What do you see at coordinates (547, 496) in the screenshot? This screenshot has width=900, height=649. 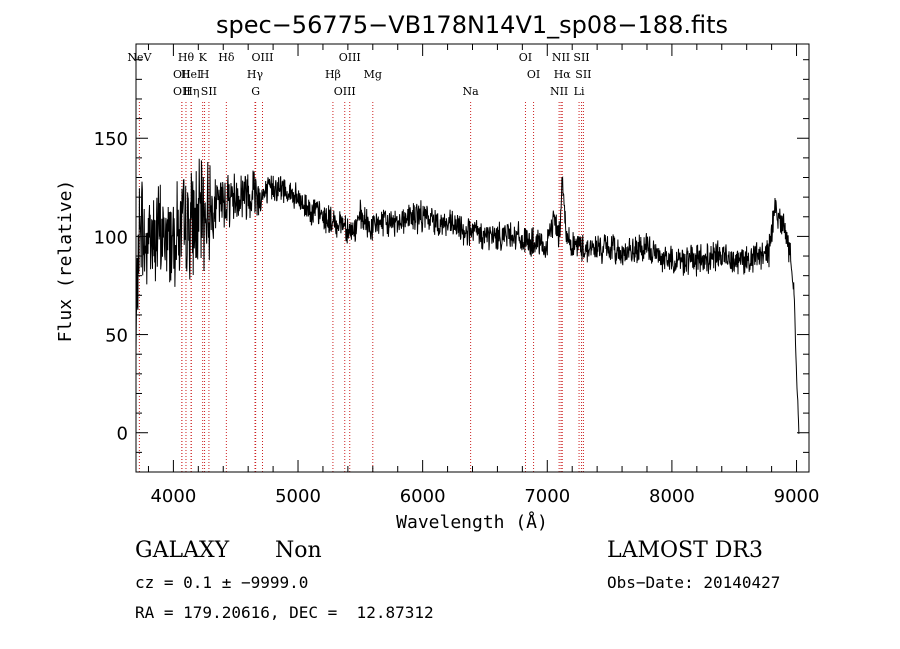 I see `x-tick-label: 7000` at bounding box center [547, 496].